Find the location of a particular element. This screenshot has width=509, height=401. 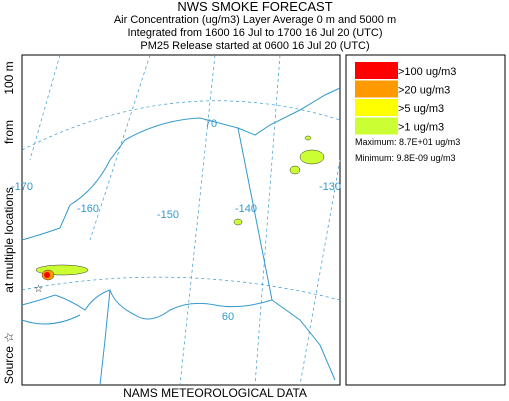

side-label: Source ☆ at multiple locations from 100 m is located at coordinates (9, 222).